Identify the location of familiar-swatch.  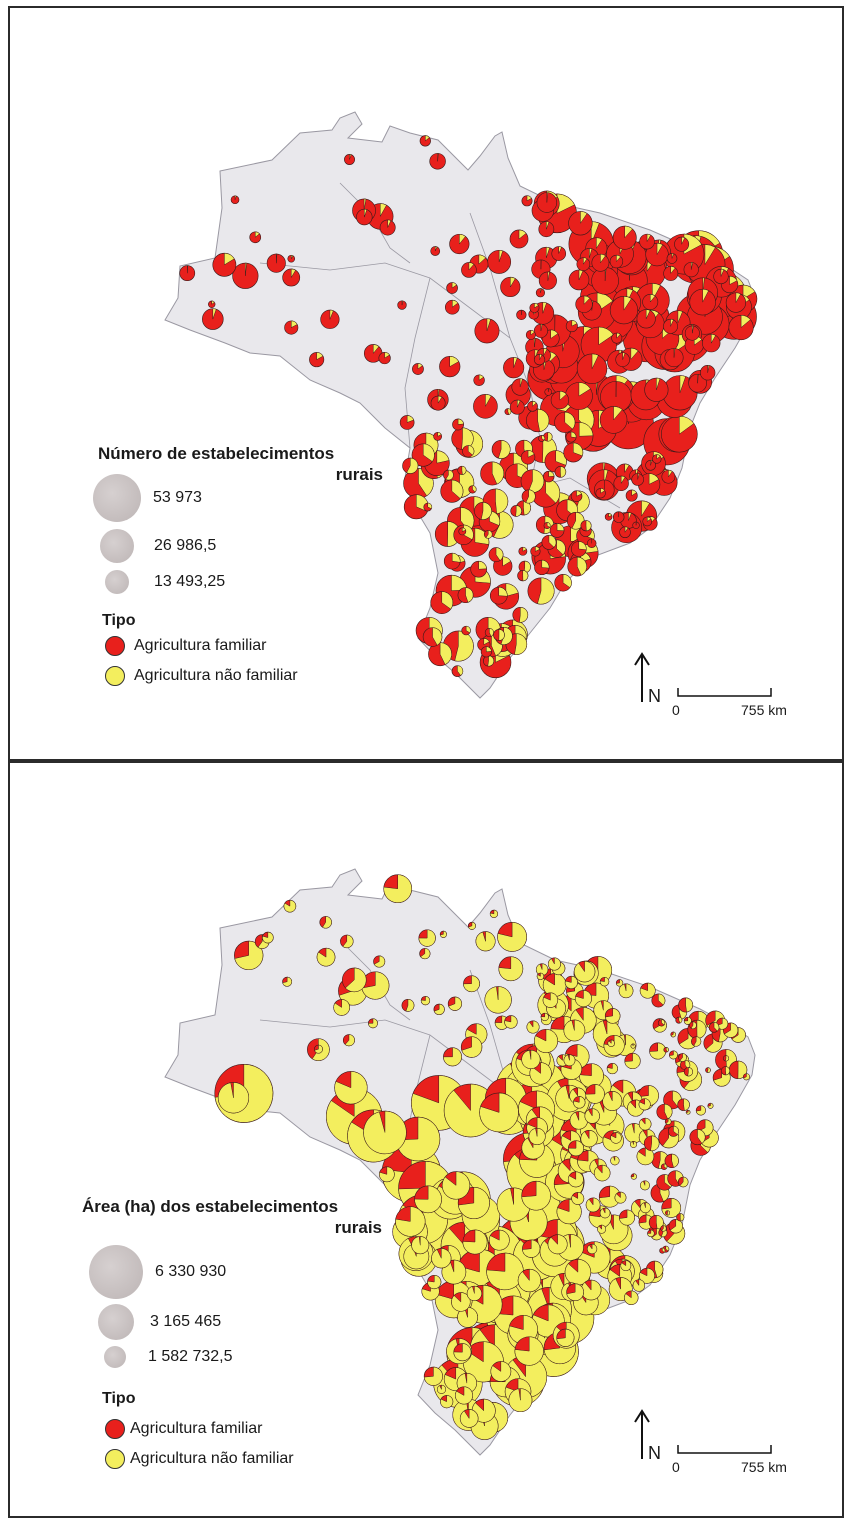
(115, 646).